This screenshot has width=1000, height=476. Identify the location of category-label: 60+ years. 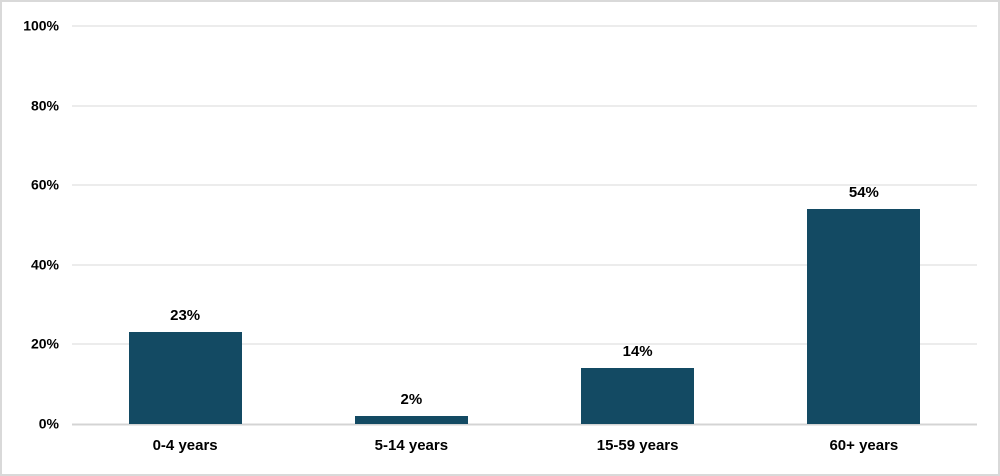
(864, 445).